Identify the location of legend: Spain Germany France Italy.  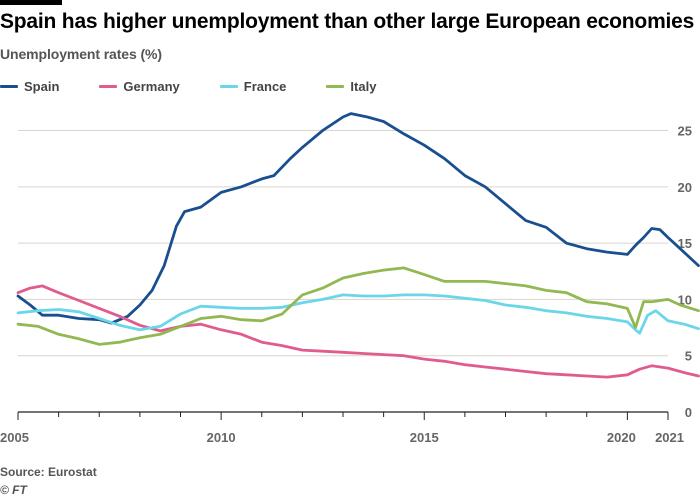
(208, 86).